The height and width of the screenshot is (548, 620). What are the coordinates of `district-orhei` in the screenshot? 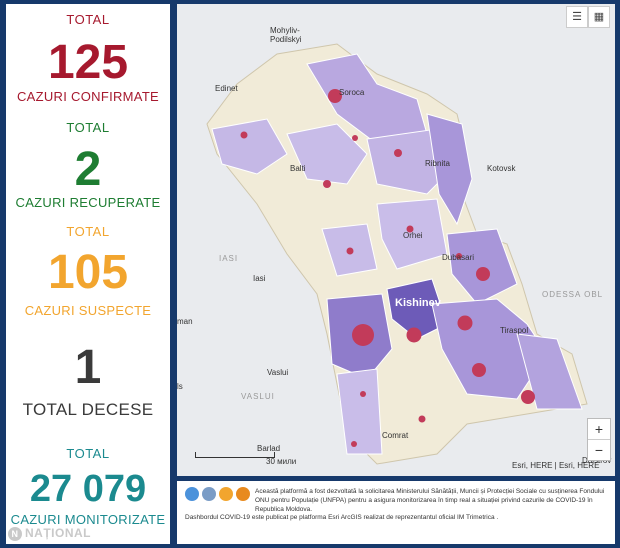 It's located at (412, 234).